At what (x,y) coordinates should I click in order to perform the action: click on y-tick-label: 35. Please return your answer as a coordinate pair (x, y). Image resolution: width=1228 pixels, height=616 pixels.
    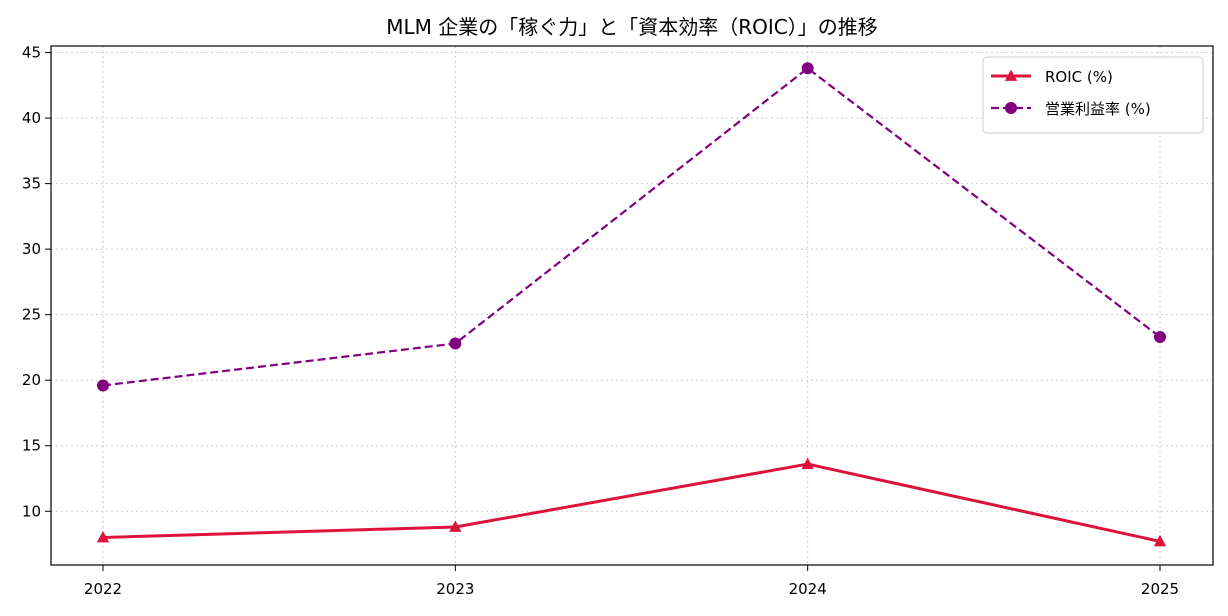
    Looking at the image, I should click on (31, 184).